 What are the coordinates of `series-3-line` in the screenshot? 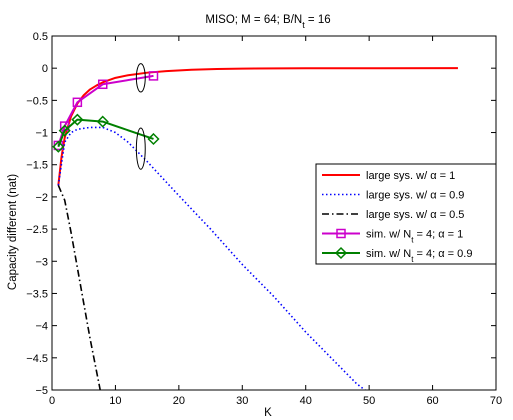 It's located at (79, 287).